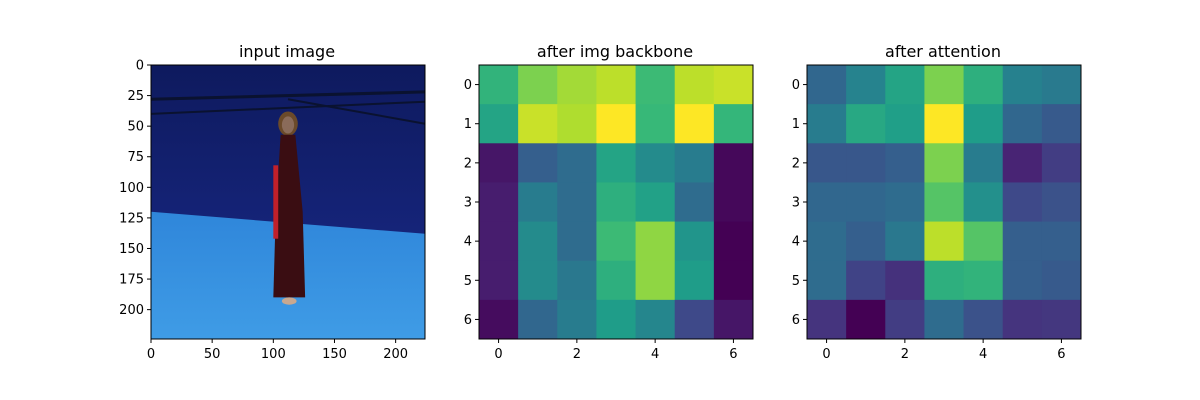 Image resolution: width=1200 pixels, height=400 pixels. I want to click on input-image-ytick-label: 150, so click(131, 249).